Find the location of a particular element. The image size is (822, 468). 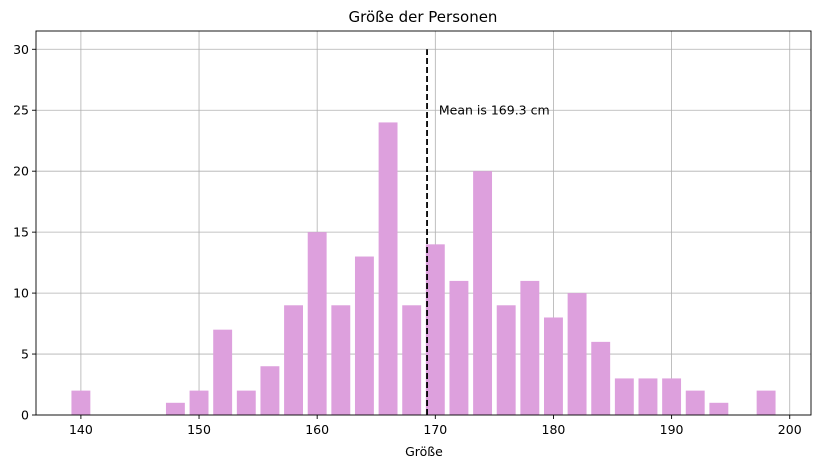

x-tick-label: 190 is located at coordinates (672, 429).